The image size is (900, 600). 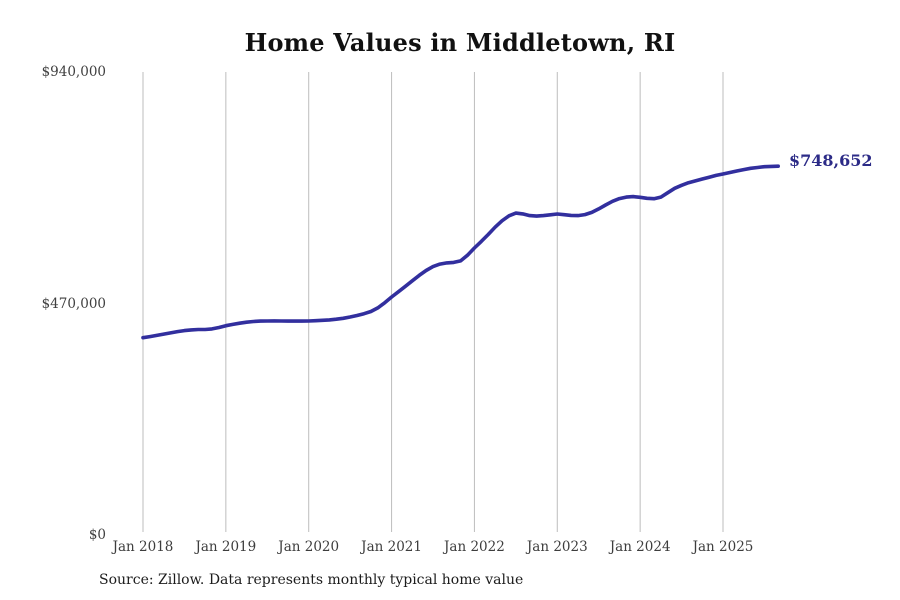 What do you see at coordinates (640, 547) in the screenshot?
I see `x-axis-tick-label: Jan 2024` at bounding box center [640, 547].